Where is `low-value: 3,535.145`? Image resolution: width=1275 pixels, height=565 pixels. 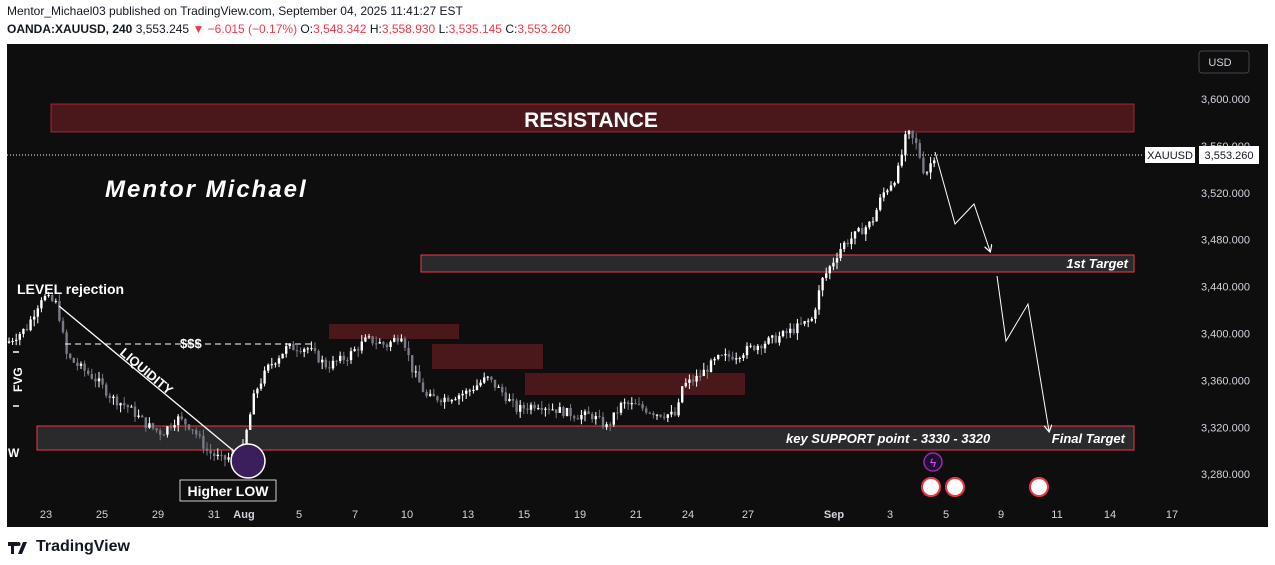 low-value: 3,535.145 is located at coordinates (475, 29).